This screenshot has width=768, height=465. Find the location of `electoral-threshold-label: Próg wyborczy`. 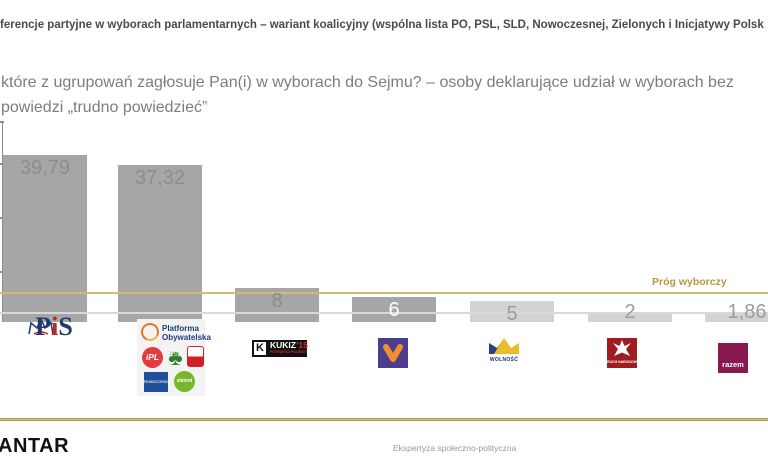

electoral-threshold-label: Próg wyborczy is located at coordinates (689, 282).